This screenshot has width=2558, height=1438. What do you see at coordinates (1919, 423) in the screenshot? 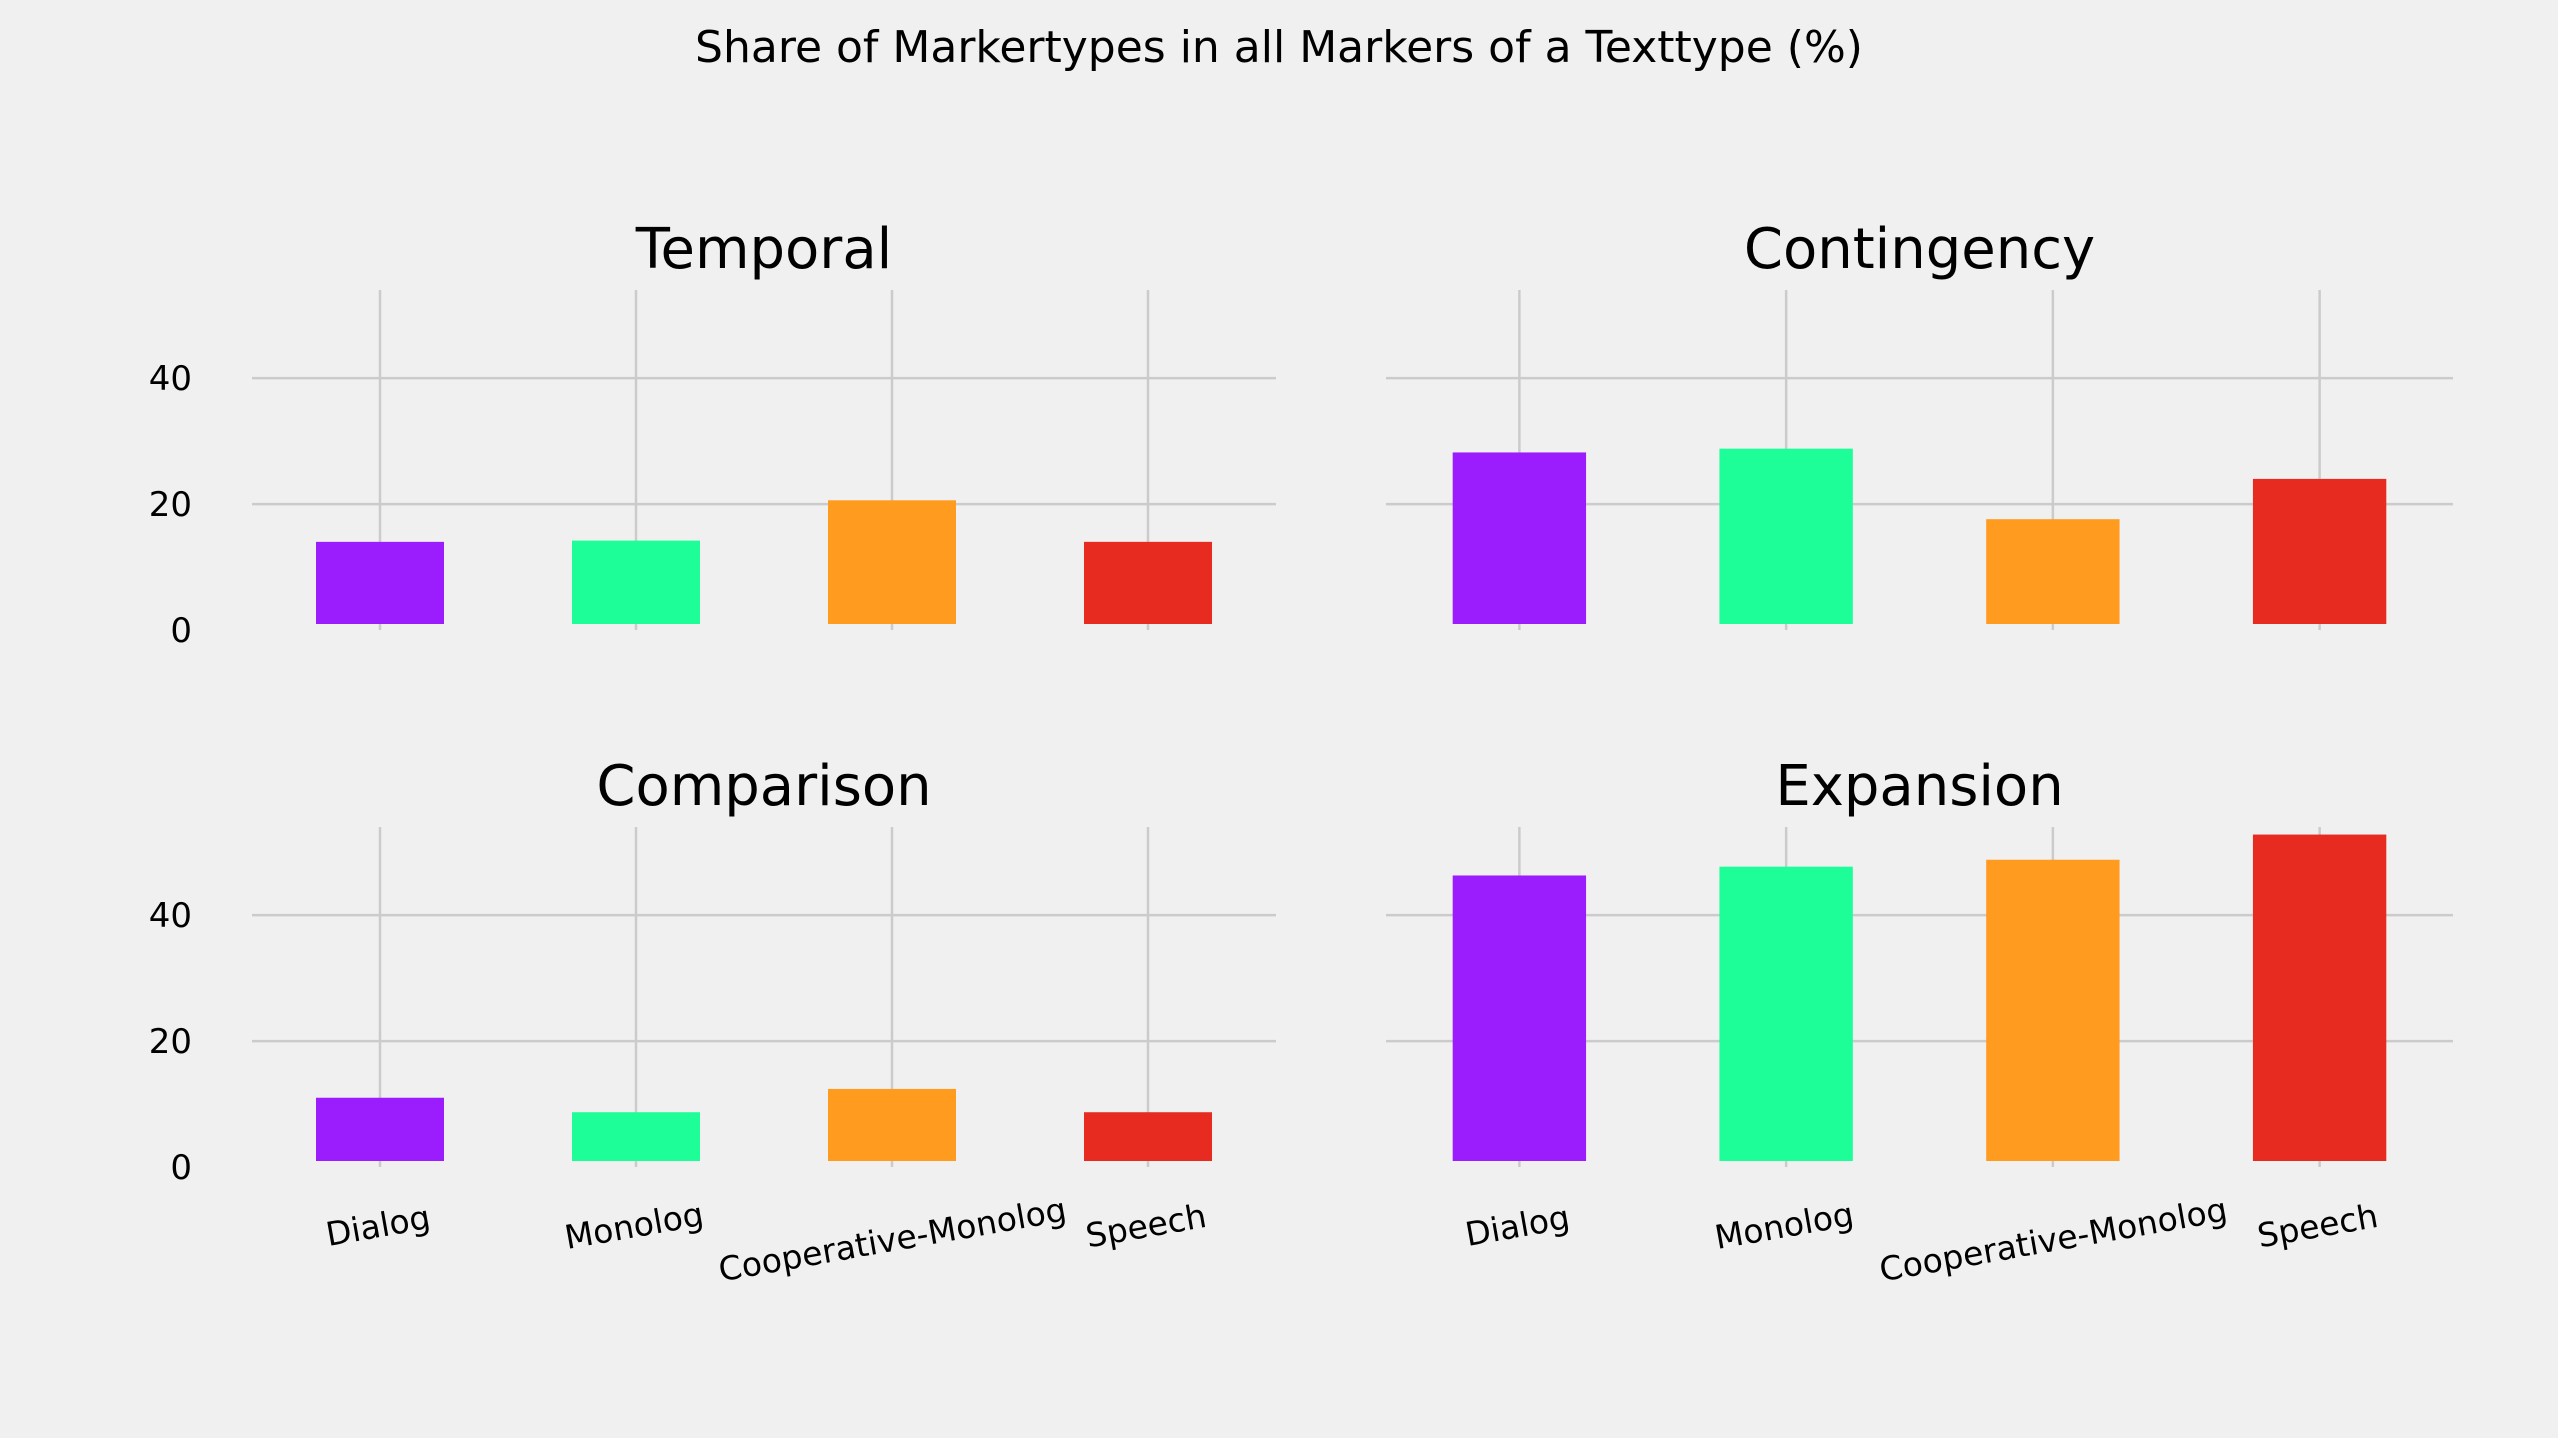
I see `panel-contingency: Contingency` at bounding box center [1919, 423].